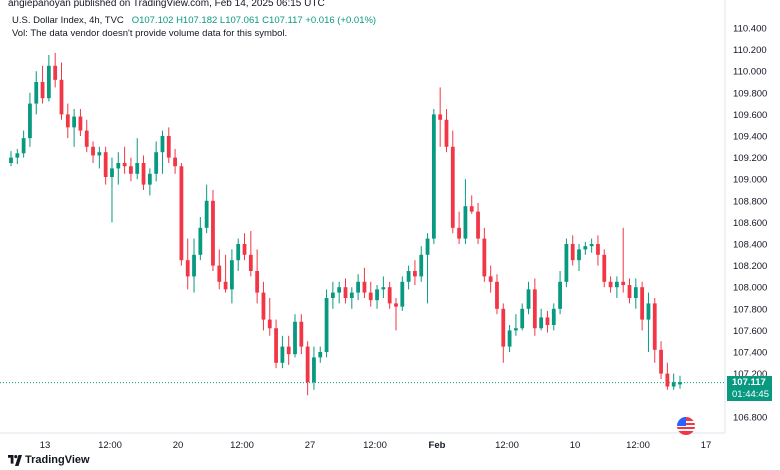 The image size is (780, 470). Describe the element at coordinates (750, 72) in the screenshot. I see `y-tick-label: 110.000` at that location.